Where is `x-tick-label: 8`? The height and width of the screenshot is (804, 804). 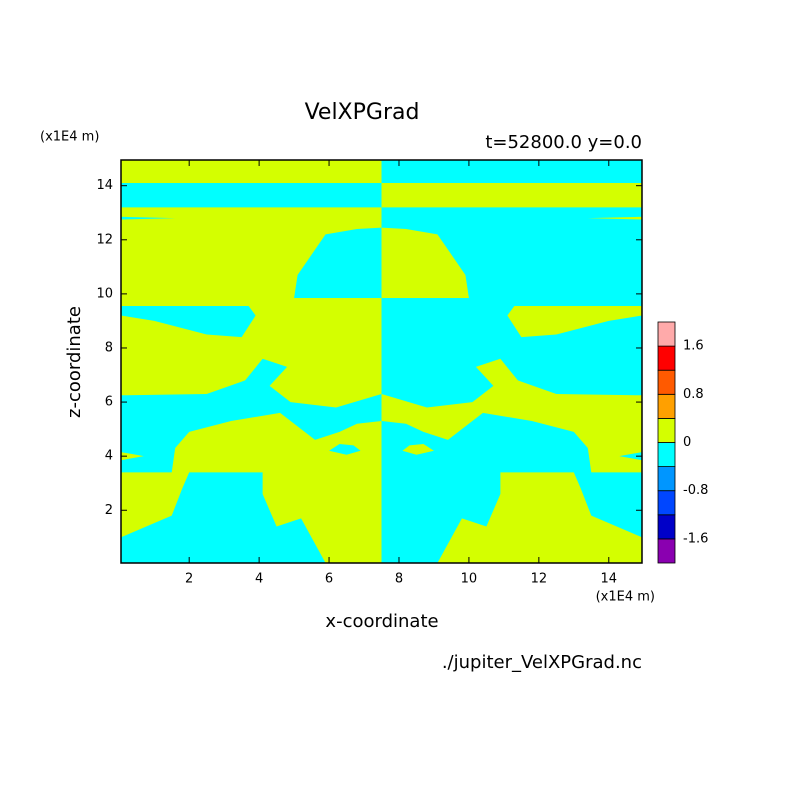 x-tick-label: 8 is located at coordinates (399, 579).